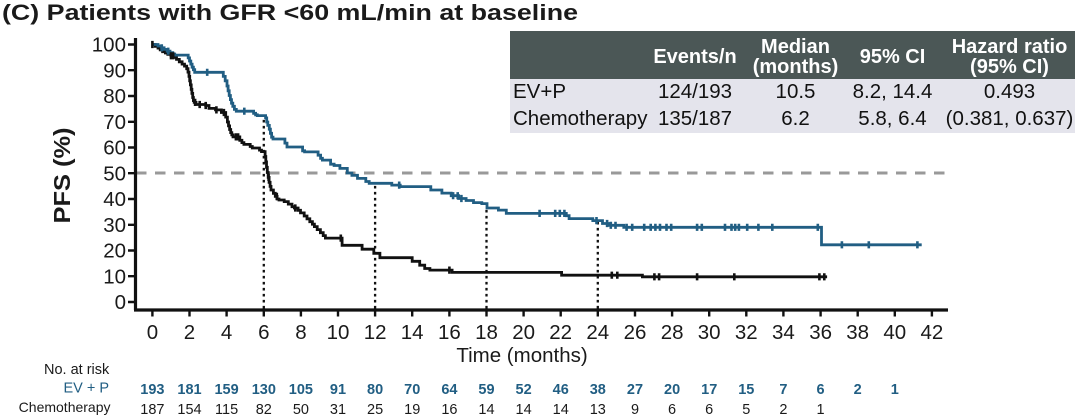  What do you see at coordinates (486, 390) in the screenshot?
I see `svg-text: 59` at bounding box center [486, 390].